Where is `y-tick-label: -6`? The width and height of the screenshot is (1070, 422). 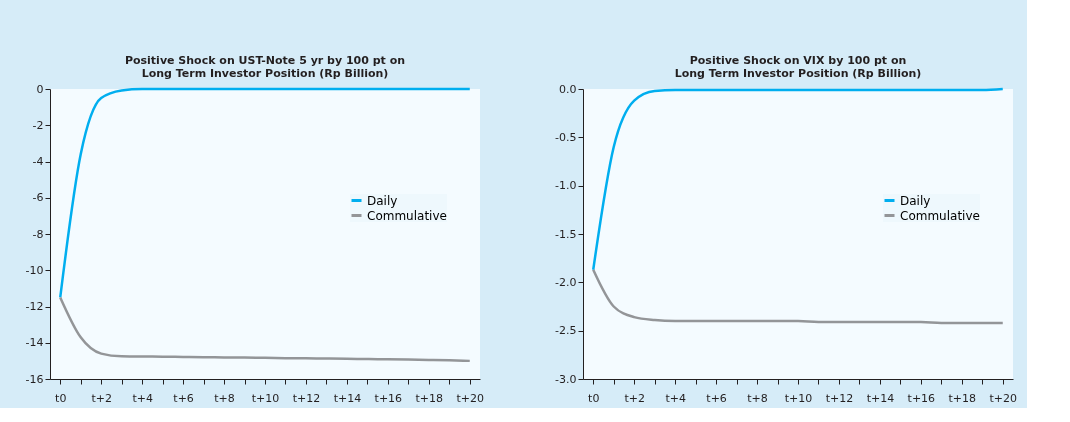
y-tick-label: -6 is located at coordinates (38, 198).